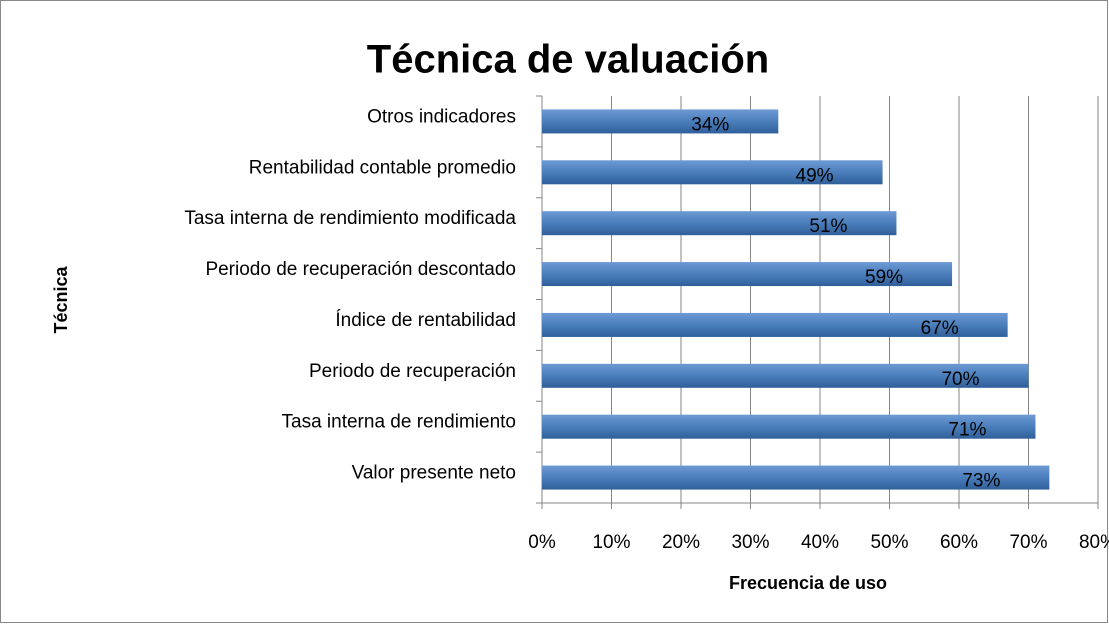 Image resolution: width=1109 pixels, height=624 pixels. What do you see at coordinates (710, 124) in the screenshot?
I see `data-label: 34%` at bounding box center [710, 124].